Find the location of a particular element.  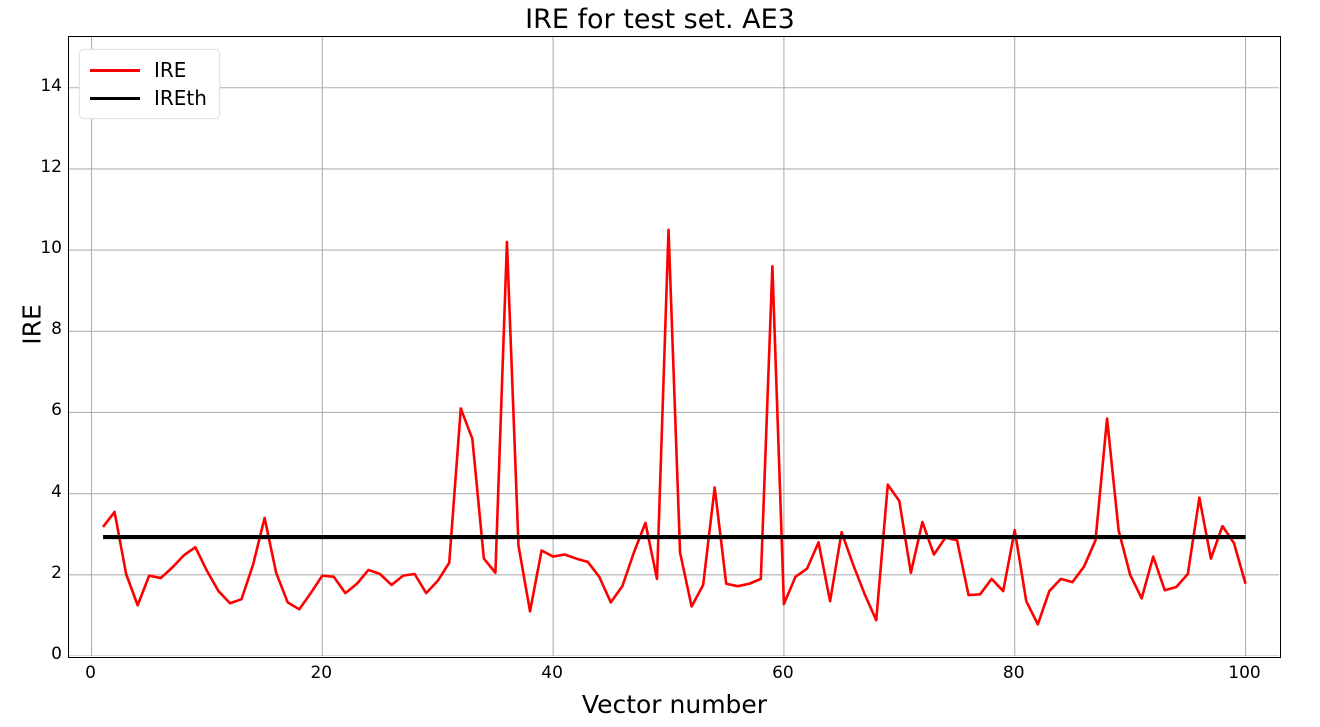

legend-swatch-ireth is located at coordinates (115, 98).